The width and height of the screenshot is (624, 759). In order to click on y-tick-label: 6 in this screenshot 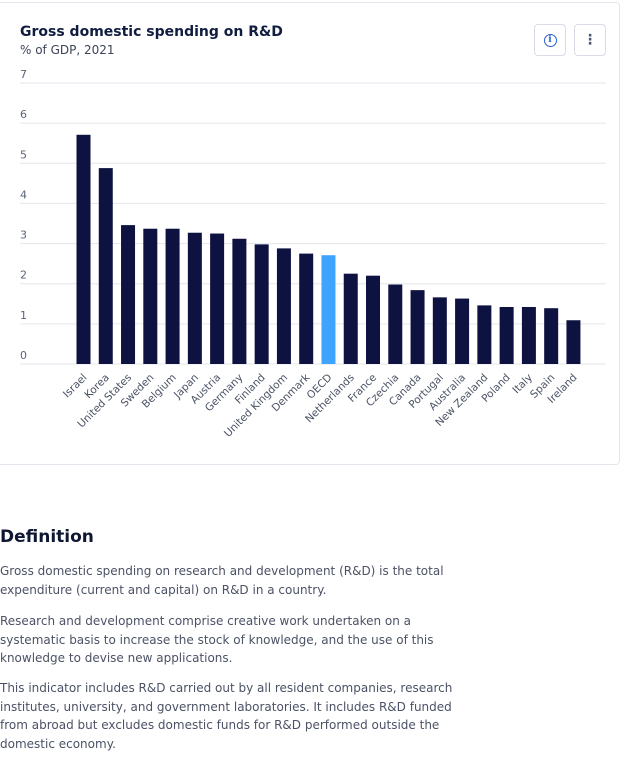, I will do `click(23, 114)`.